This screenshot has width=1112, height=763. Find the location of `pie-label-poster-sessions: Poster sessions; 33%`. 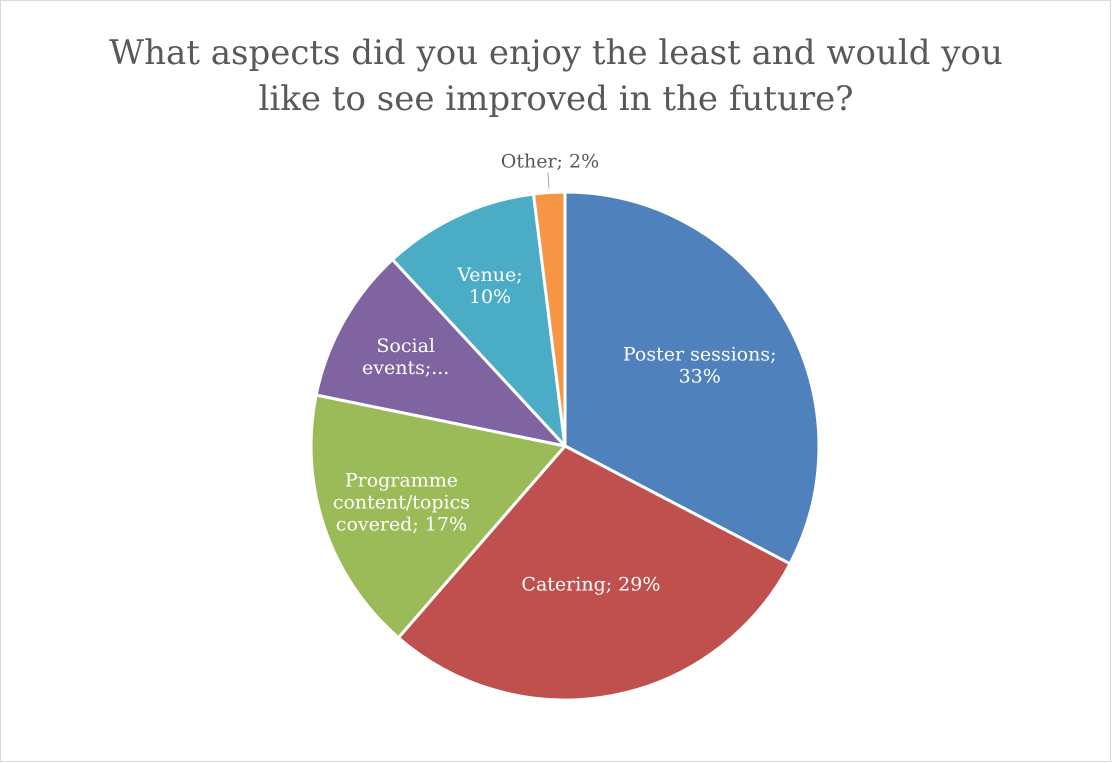

pie-label-poster-sessions: Poster sessions; 33% is located at coordinates (700, 365).